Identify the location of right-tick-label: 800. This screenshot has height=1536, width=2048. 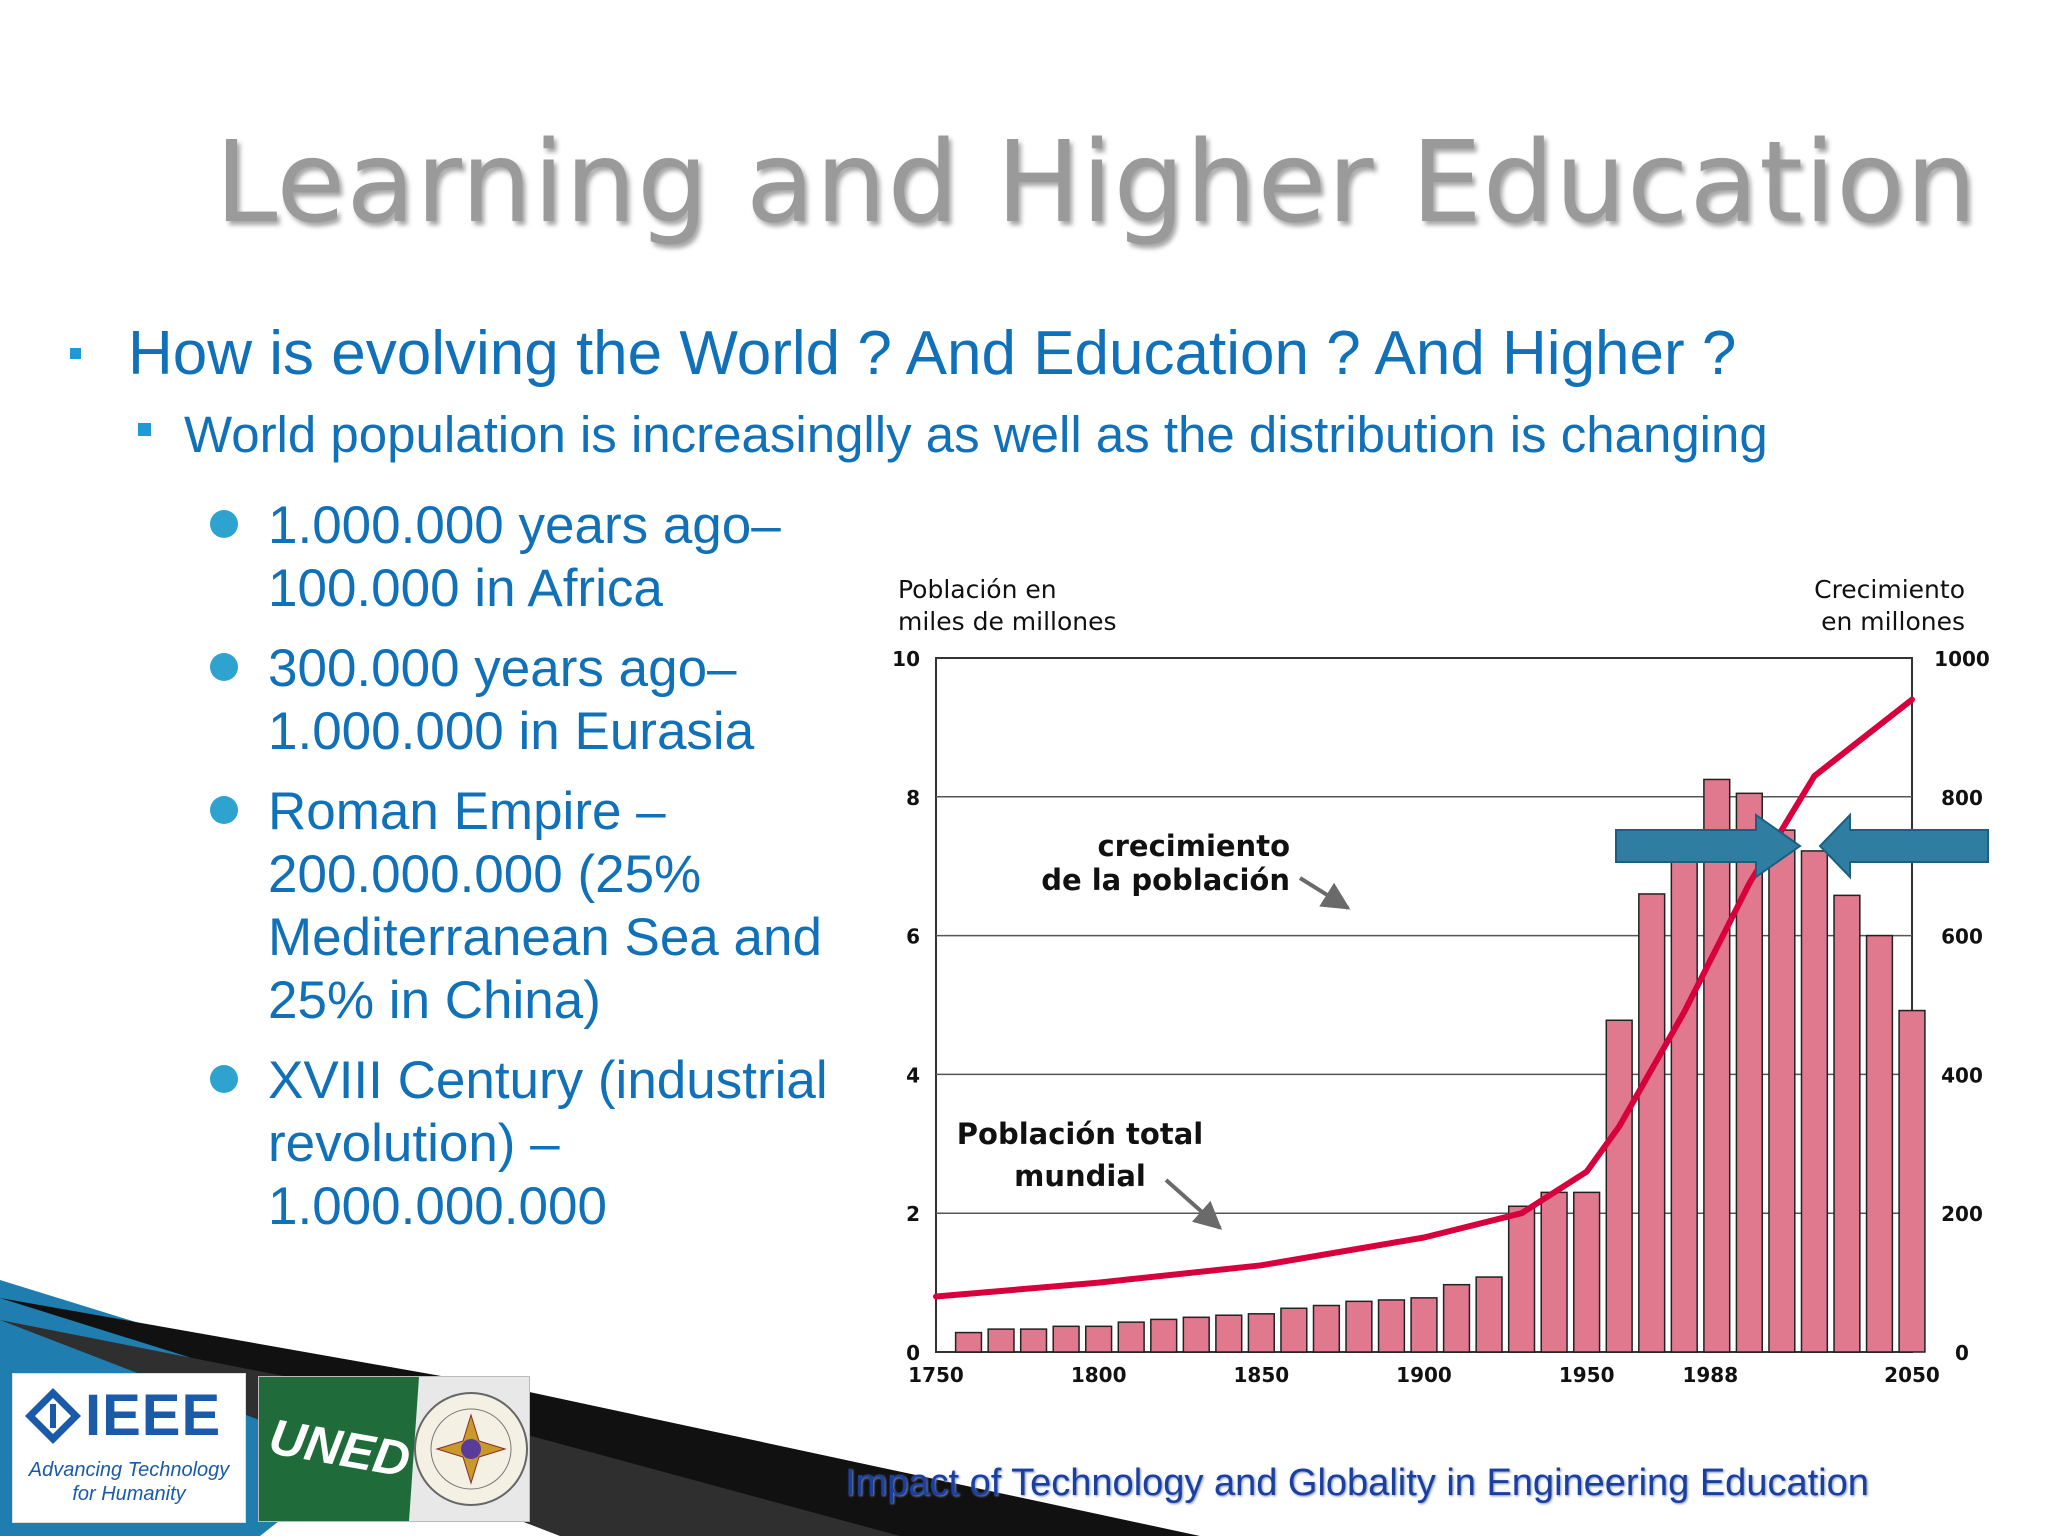
(1962, 798).